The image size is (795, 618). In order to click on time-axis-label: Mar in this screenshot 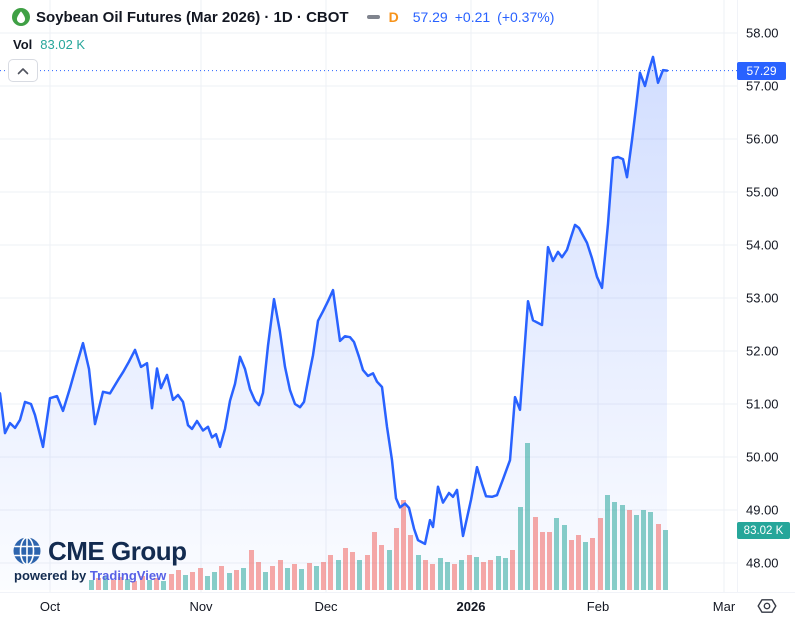, I will do `click(724, 606)`.